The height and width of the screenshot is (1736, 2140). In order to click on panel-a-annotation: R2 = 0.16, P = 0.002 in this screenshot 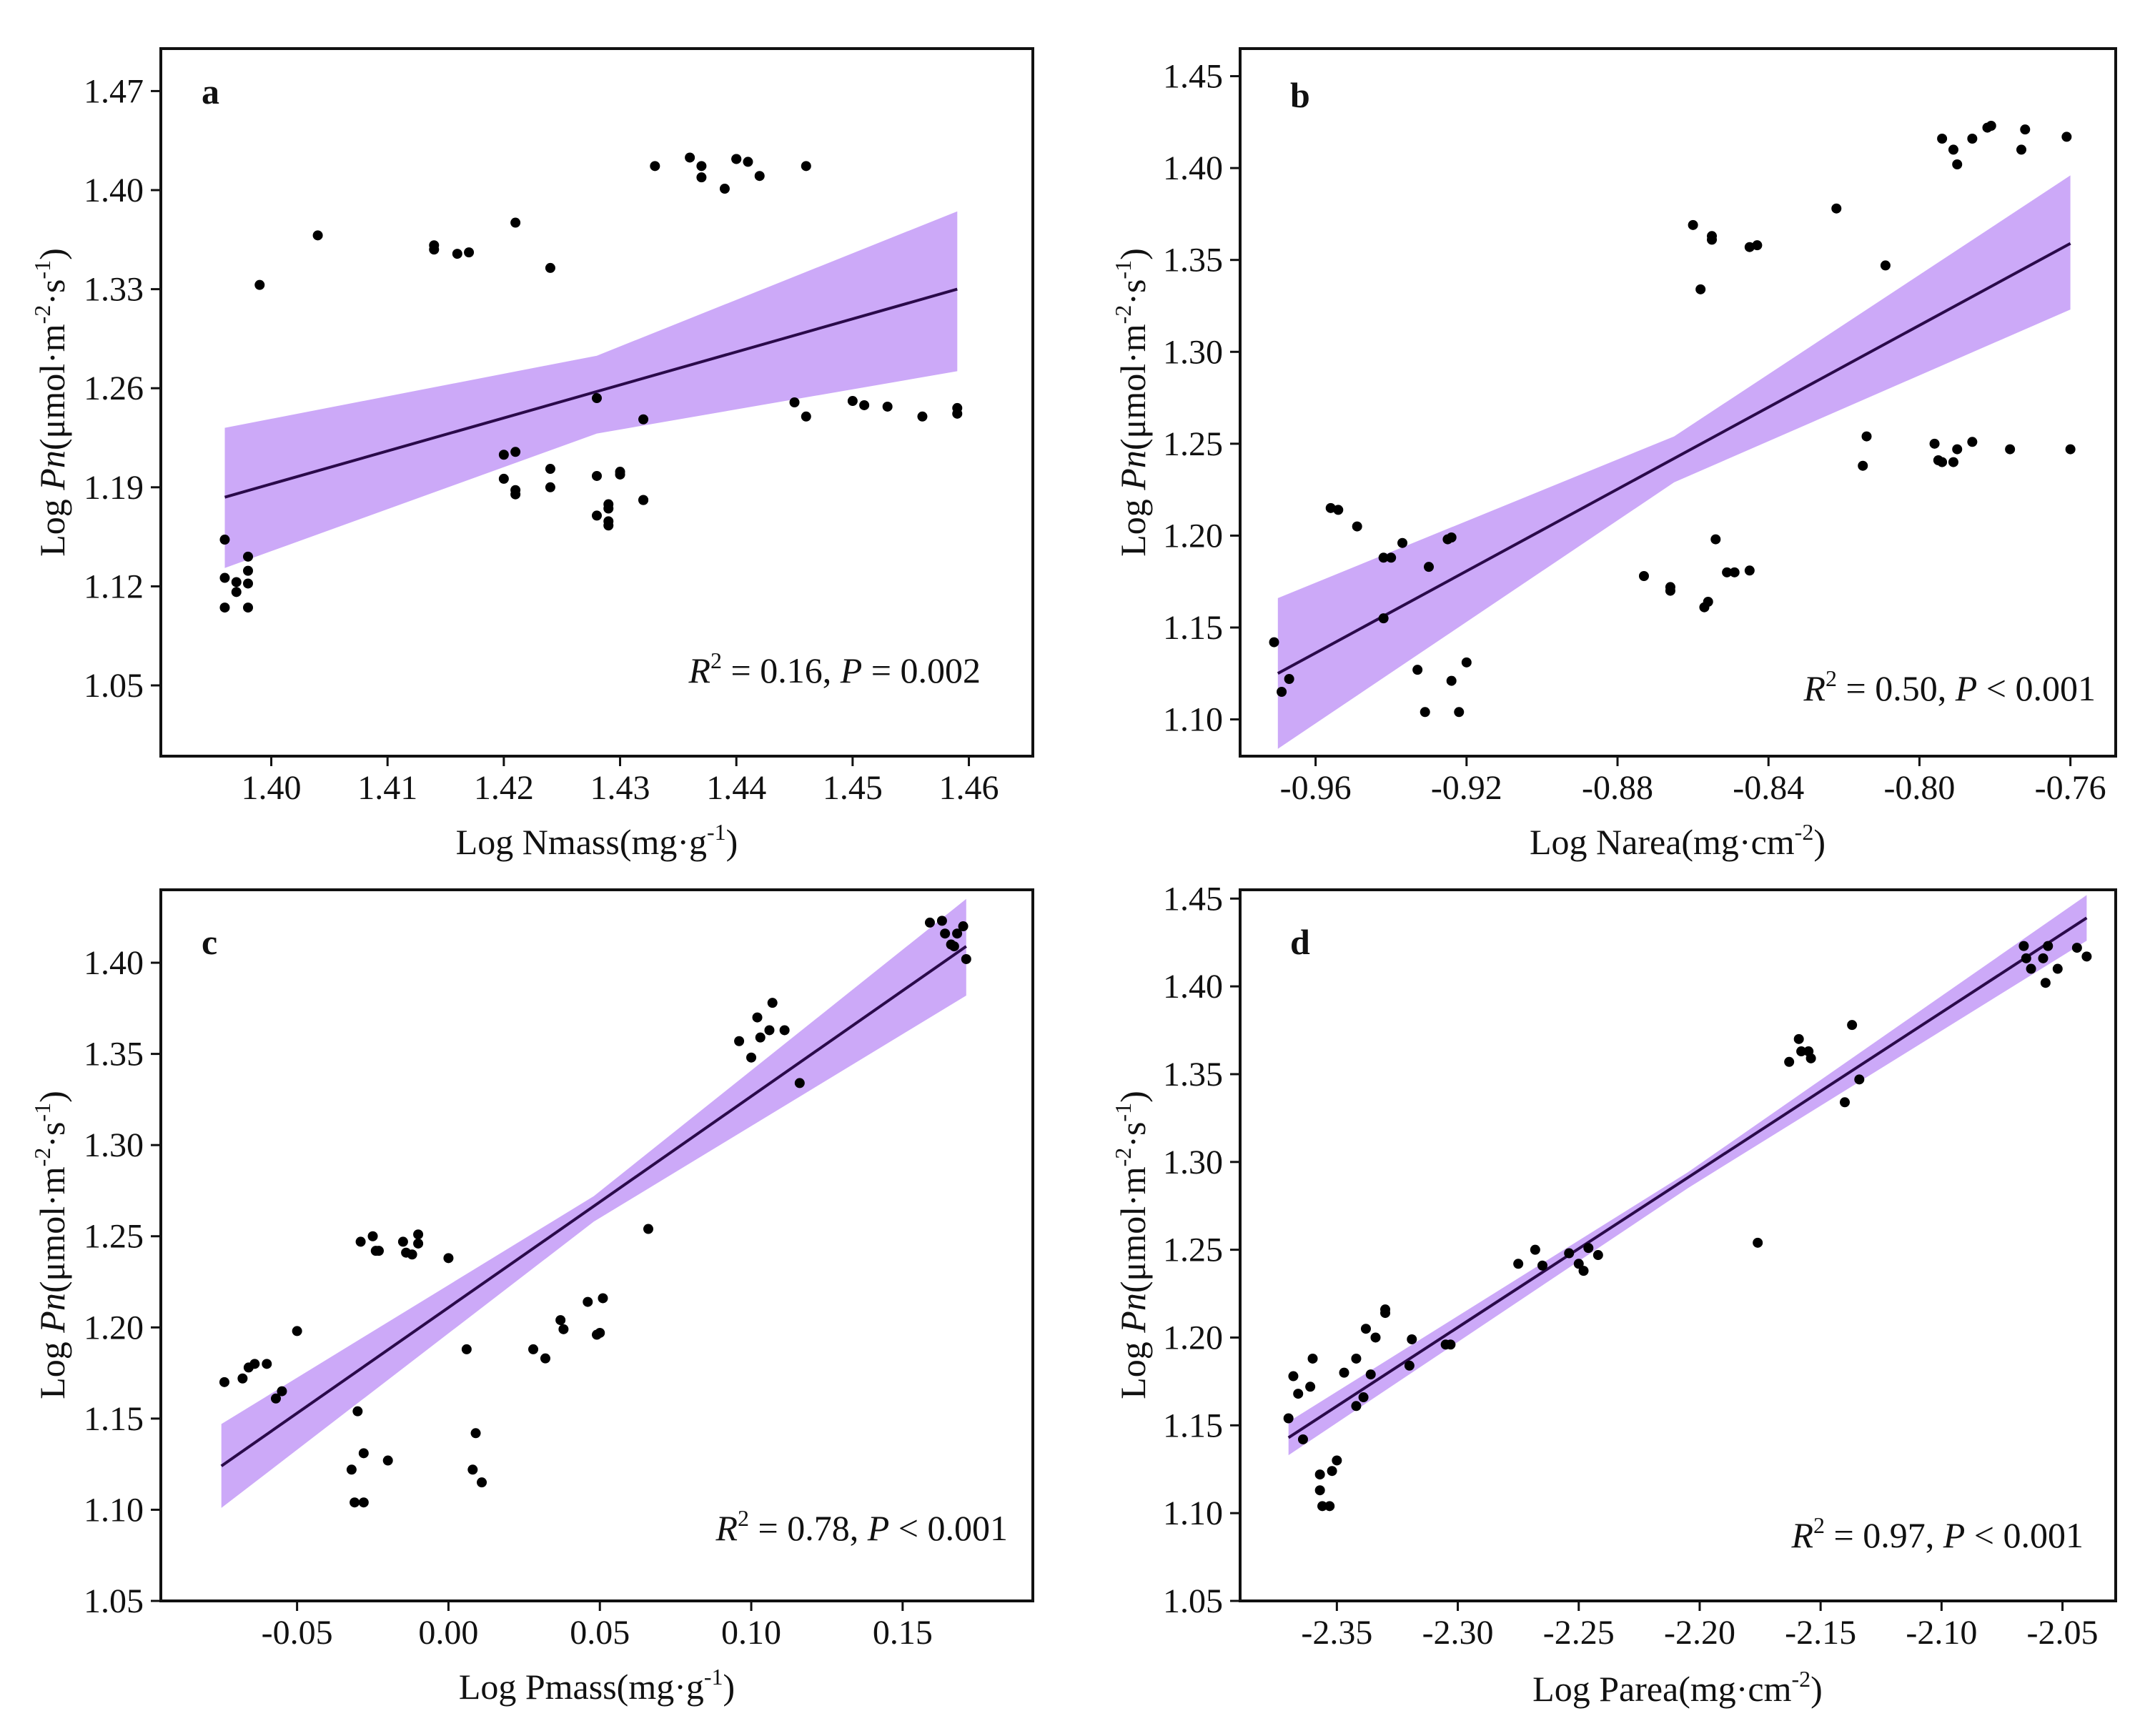, I will do `click(834, 669)`.